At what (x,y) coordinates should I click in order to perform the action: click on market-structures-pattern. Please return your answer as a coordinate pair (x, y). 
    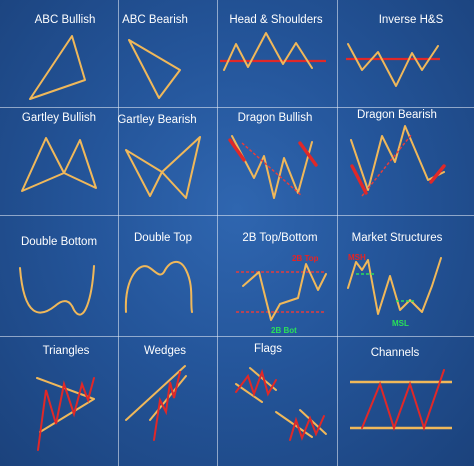
    Looking at the image, I should click on (394, 286).